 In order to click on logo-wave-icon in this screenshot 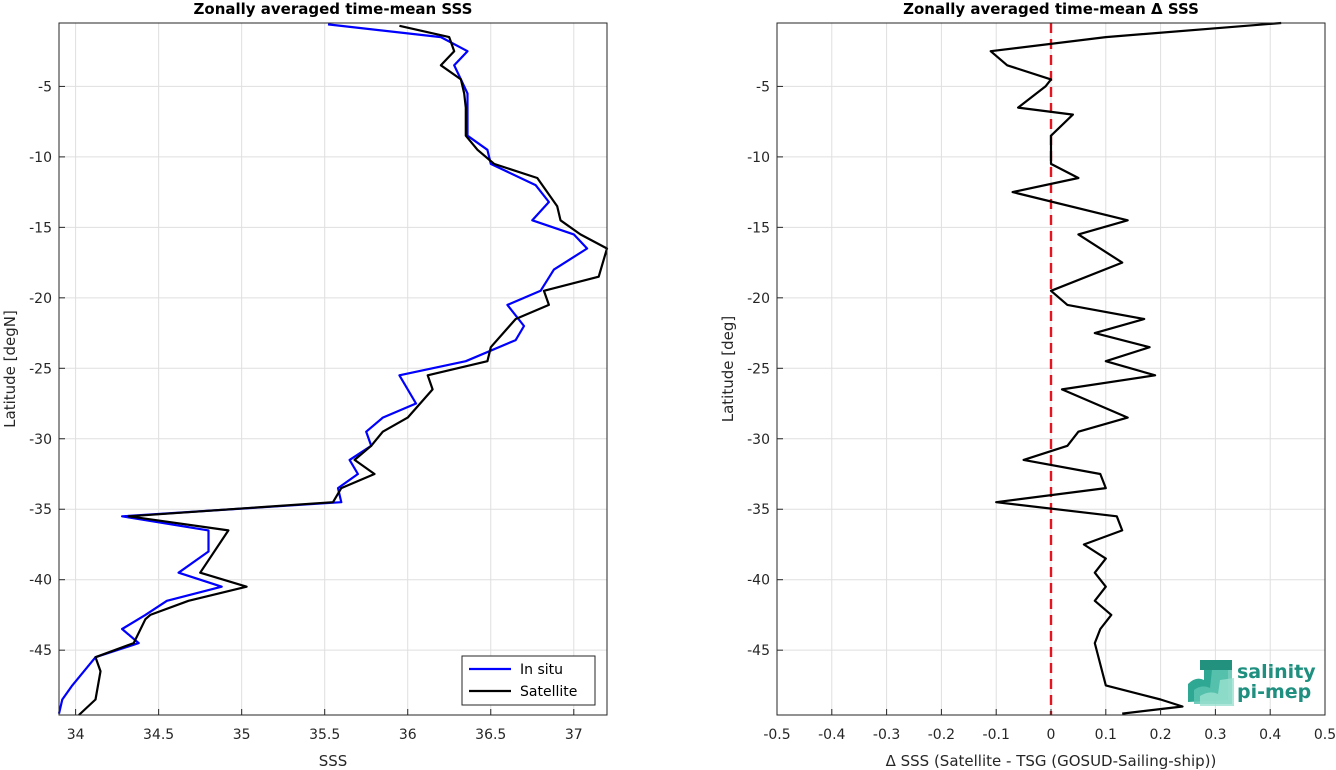, I will do `click(1211, 683)`.